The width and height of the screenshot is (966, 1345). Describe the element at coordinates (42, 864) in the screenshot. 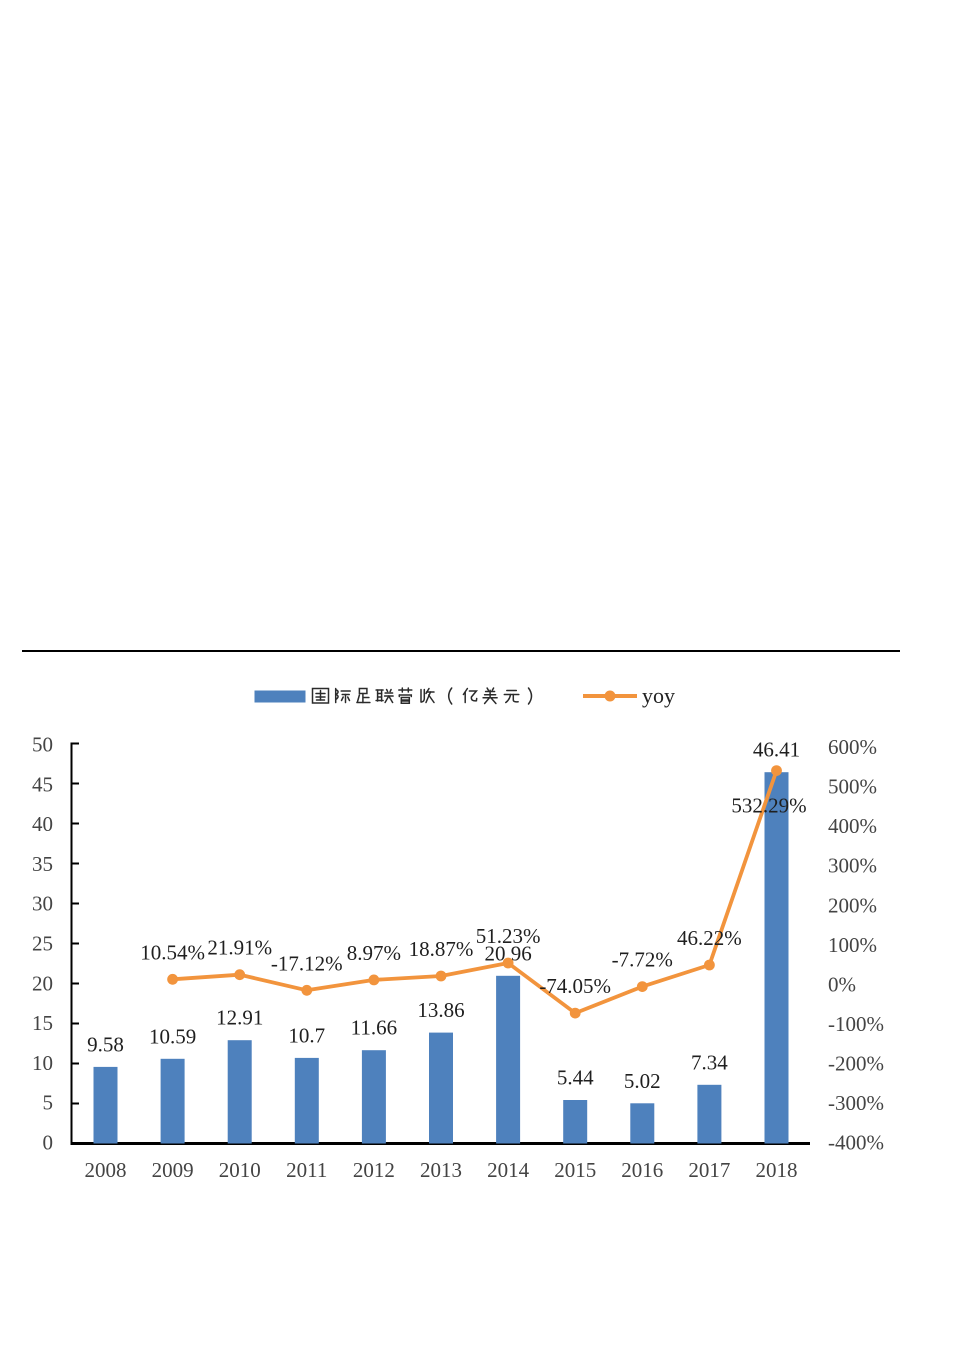

I see `svg-text: 35` at that location.